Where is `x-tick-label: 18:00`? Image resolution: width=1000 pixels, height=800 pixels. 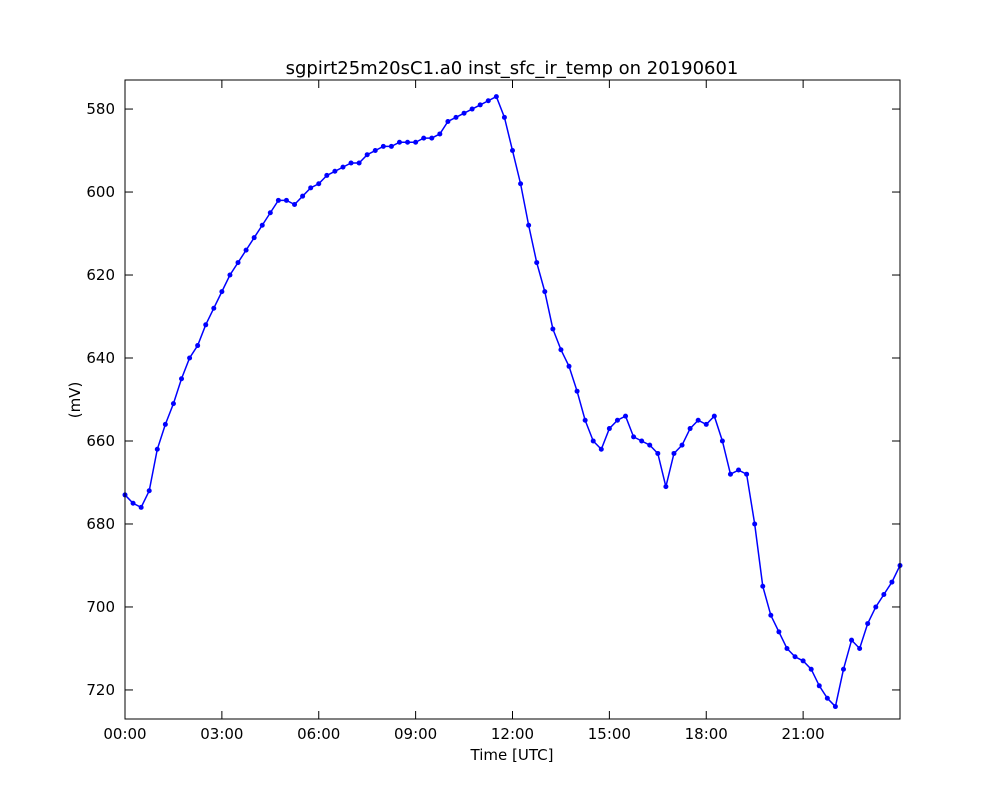 x-tick-label: 18:00 is located at coordinates (706, 734).